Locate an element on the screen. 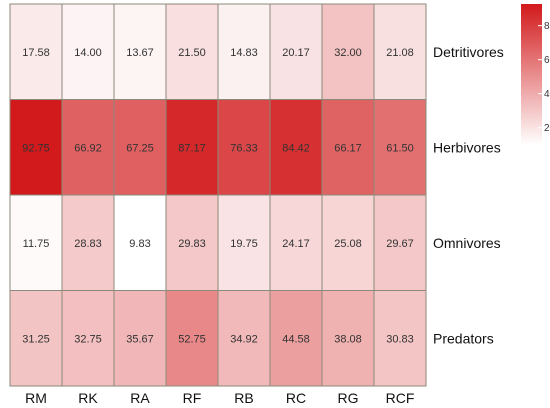 The width and height of the screenshot is (550, 408). cell-value-label: 84.42 is located at coordinates (296, 148).